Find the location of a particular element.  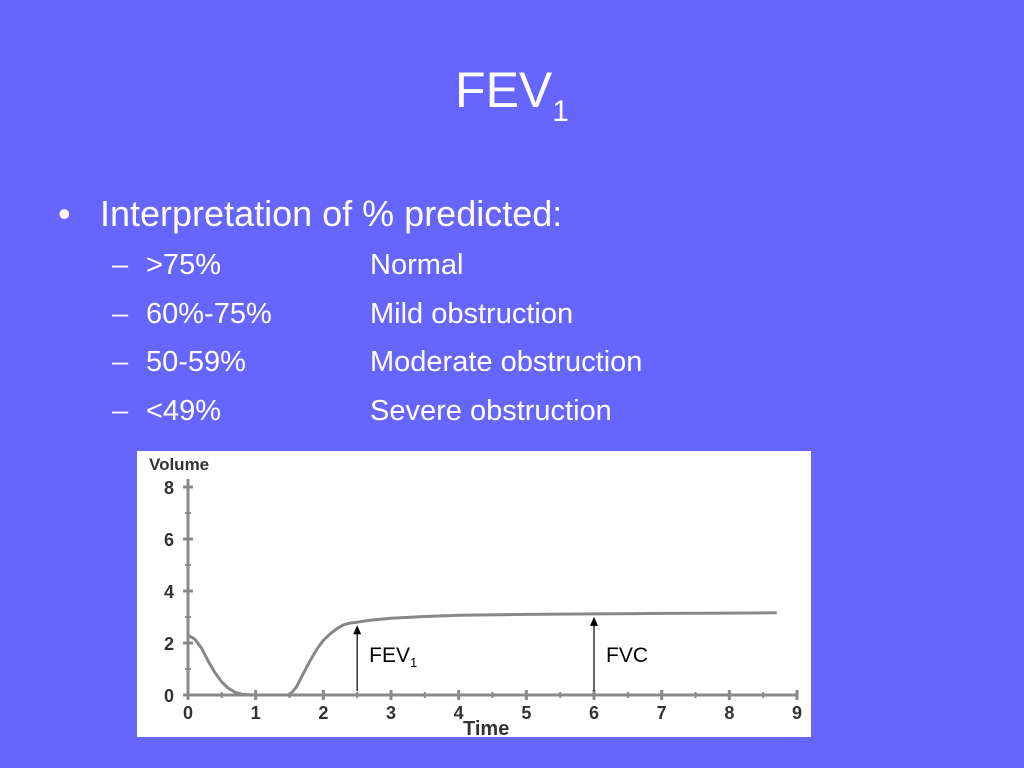

range-text: <49% is located at coordinates (183, 410).